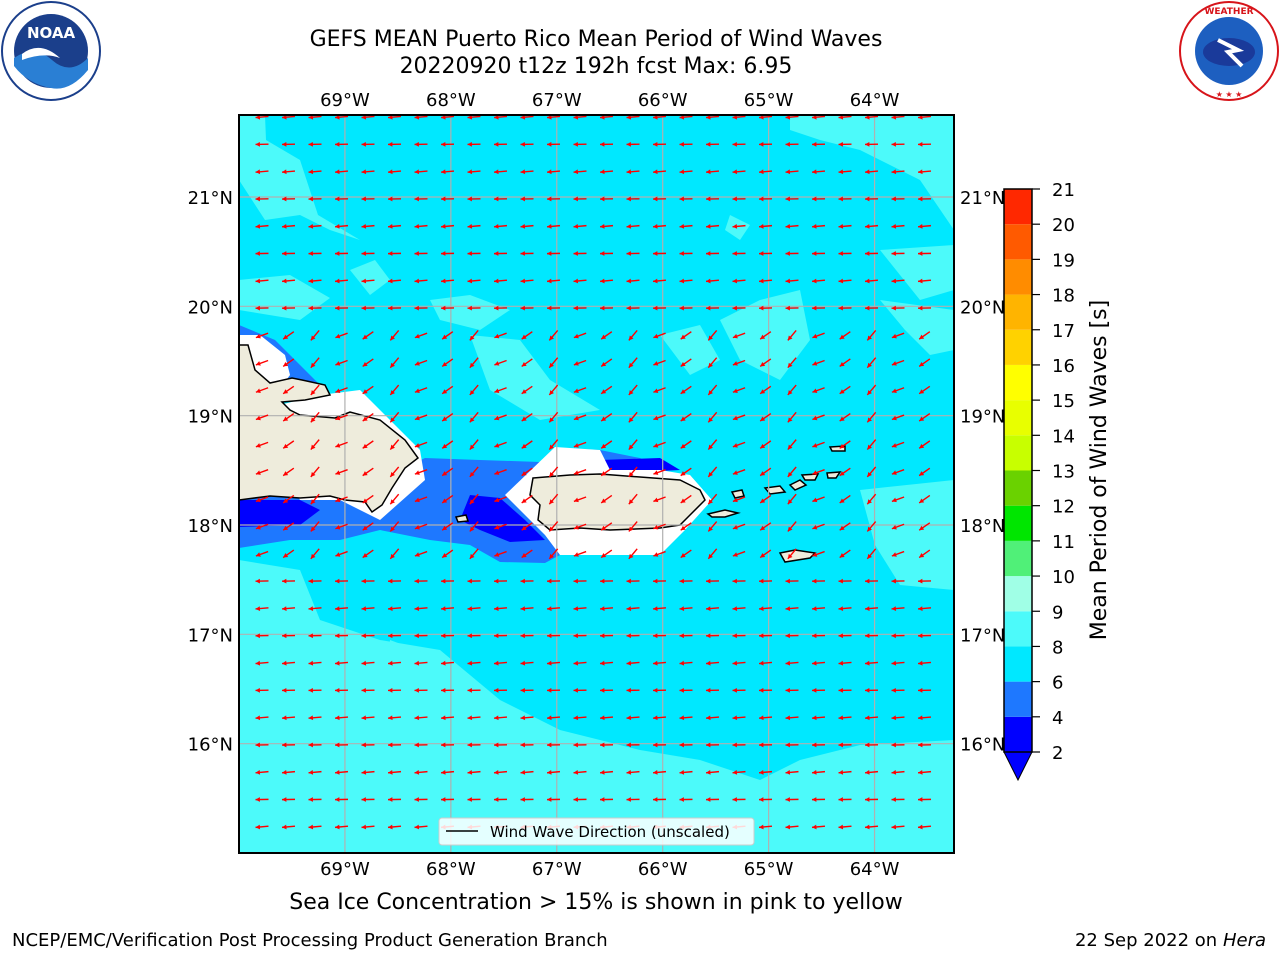 This screenshot has height=960, width=1280. Describe the element at coordinates (345, 100) in the screenshot. I see `lon-label-top: 69°W` at that location.